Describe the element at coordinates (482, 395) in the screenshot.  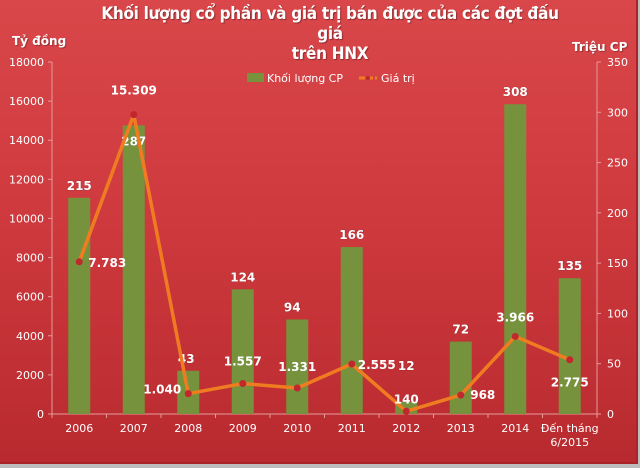
I see `line-value-label: 968` at that location.